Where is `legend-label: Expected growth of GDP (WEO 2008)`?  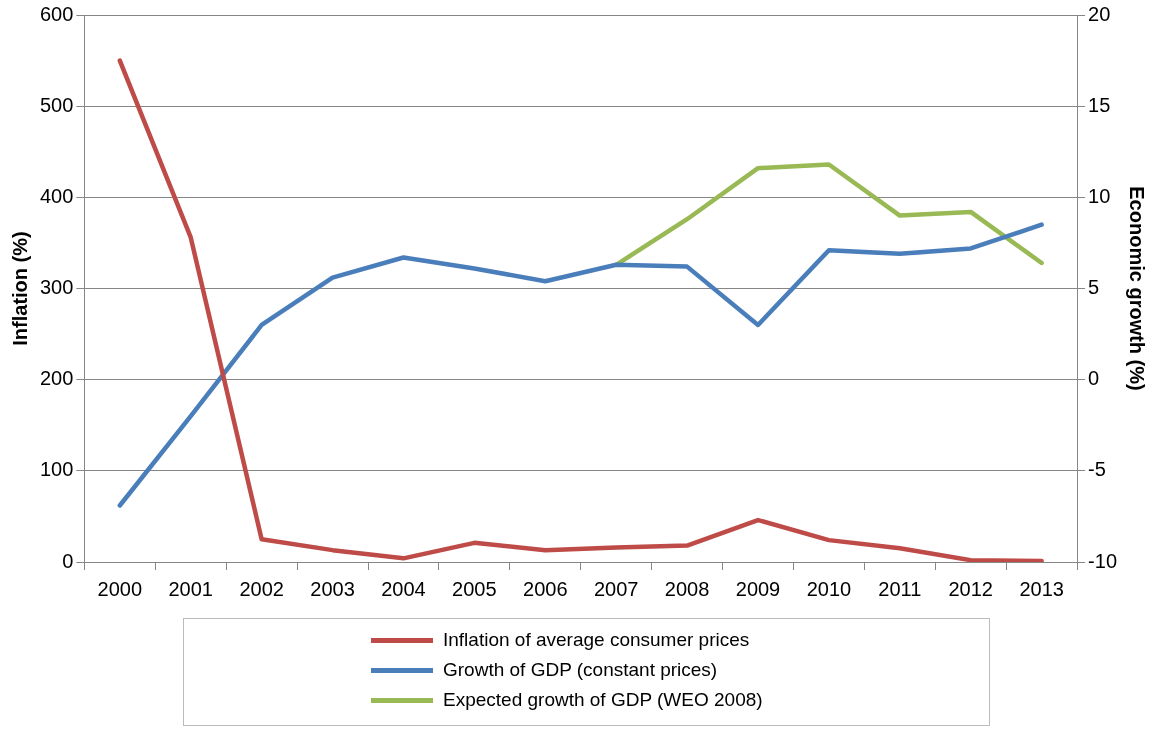 legend-label: Expected growth of GDP (WEO 2008) is located at coordinates (603, 700).